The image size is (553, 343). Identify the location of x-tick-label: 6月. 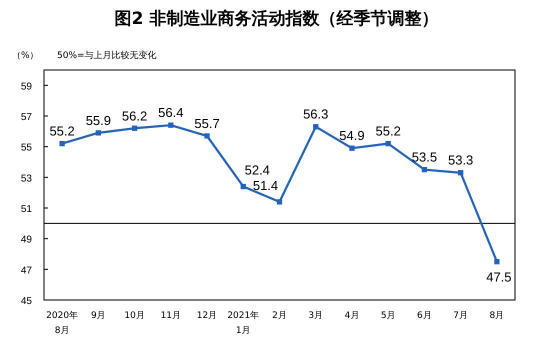
(424, 316).